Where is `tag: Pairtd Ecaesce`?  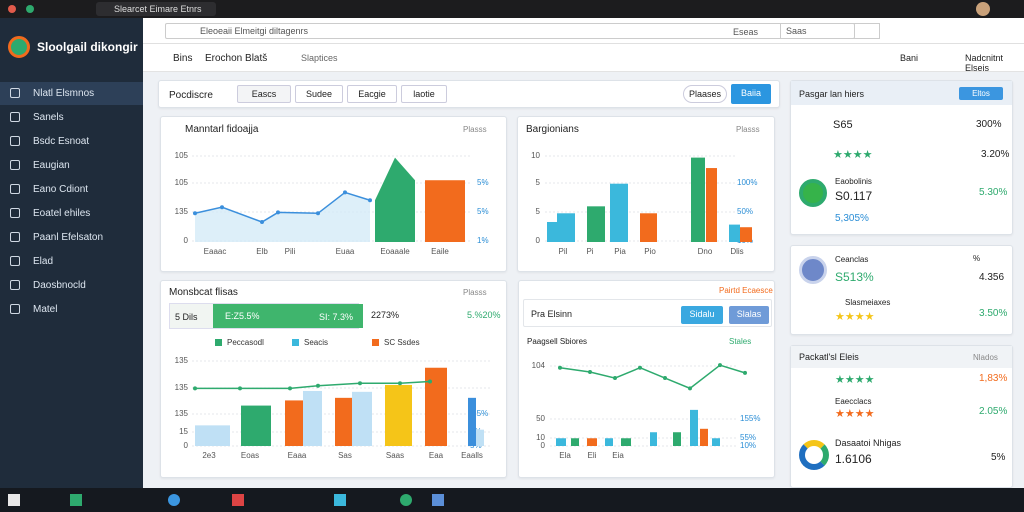
tag: Pairtd Ecaesce is located at coordinates (746, 290).